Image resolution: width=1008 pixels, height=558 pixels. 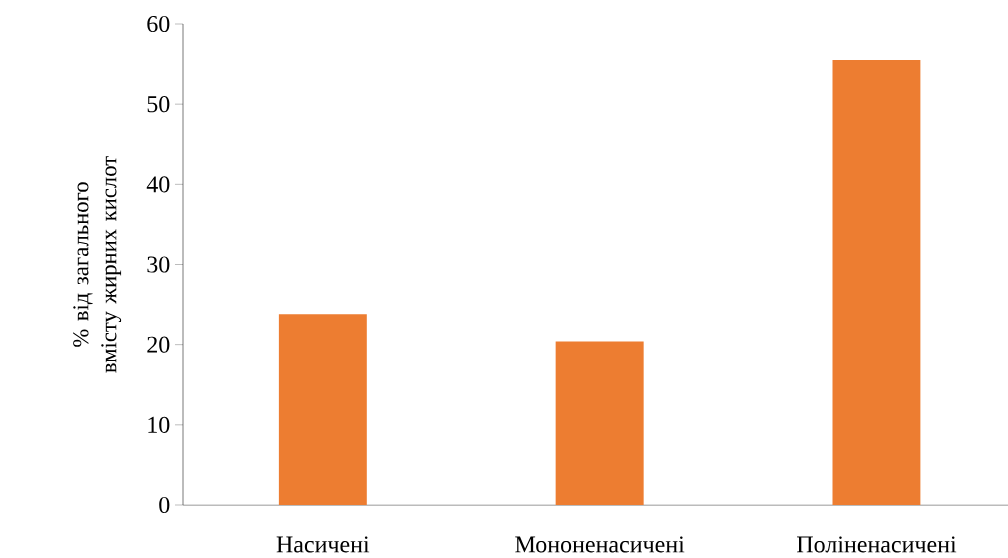 I want to click on y-tick-label: 30, so click(x=158, y=264).